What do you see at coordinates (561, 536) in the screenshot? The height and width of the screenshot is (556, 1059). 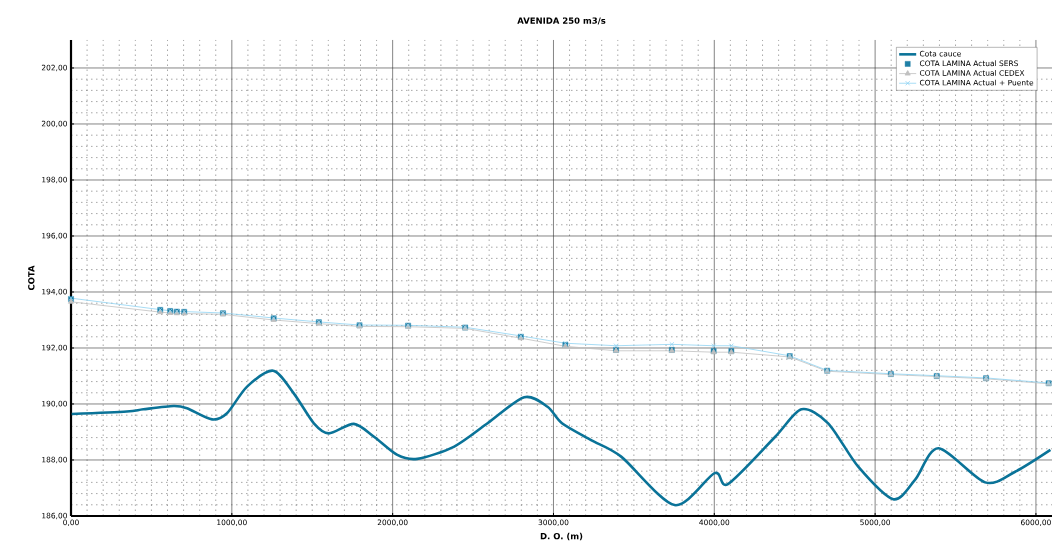 I see `x-axis-title: D. O. (m)` at bounding box center [561, 536].